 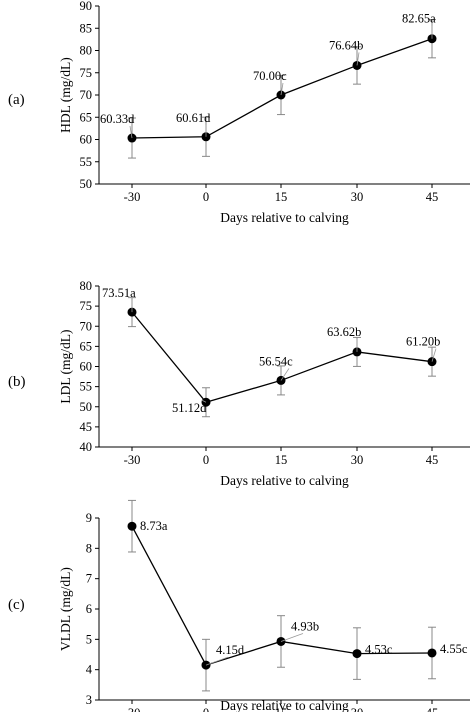 I want to click on y-tick-label: 45, so click(x=86, y=427).